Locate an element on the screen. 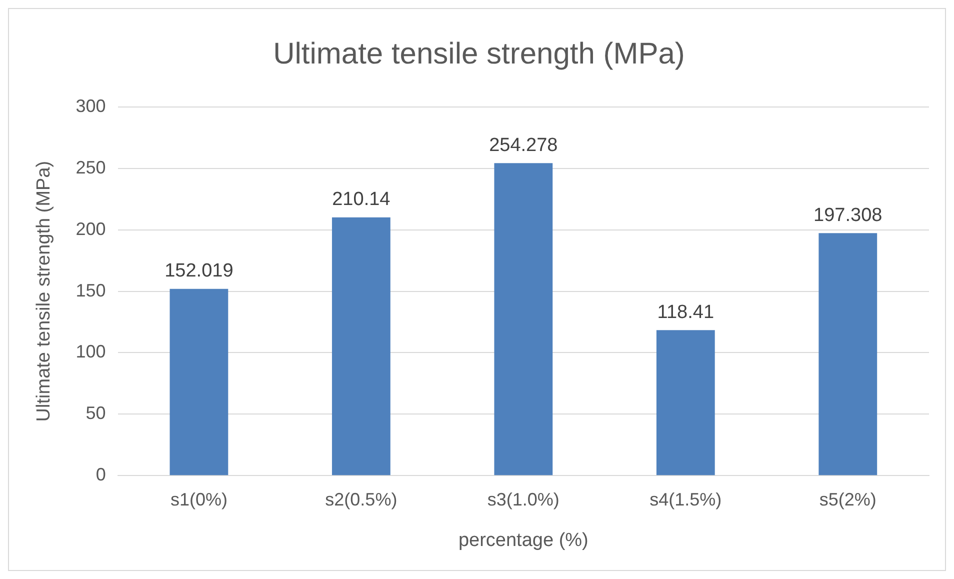 Image resolution: width=954 pixels, height=579 pixels. x-axis-title: percentage (%) is located at coordinates (523, 540).